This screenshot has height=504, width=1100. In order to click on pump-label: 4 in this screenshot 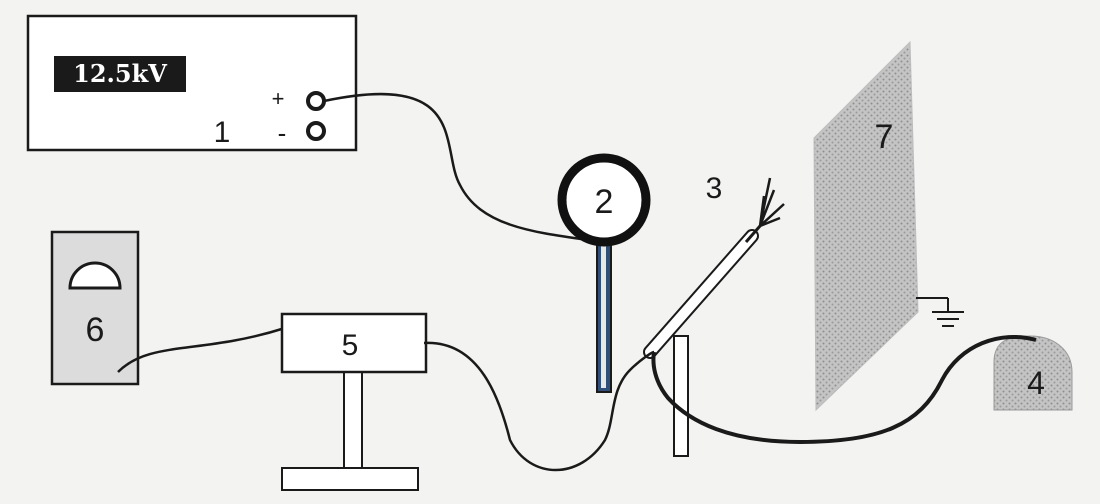, I will do `click(1036, 383)`.